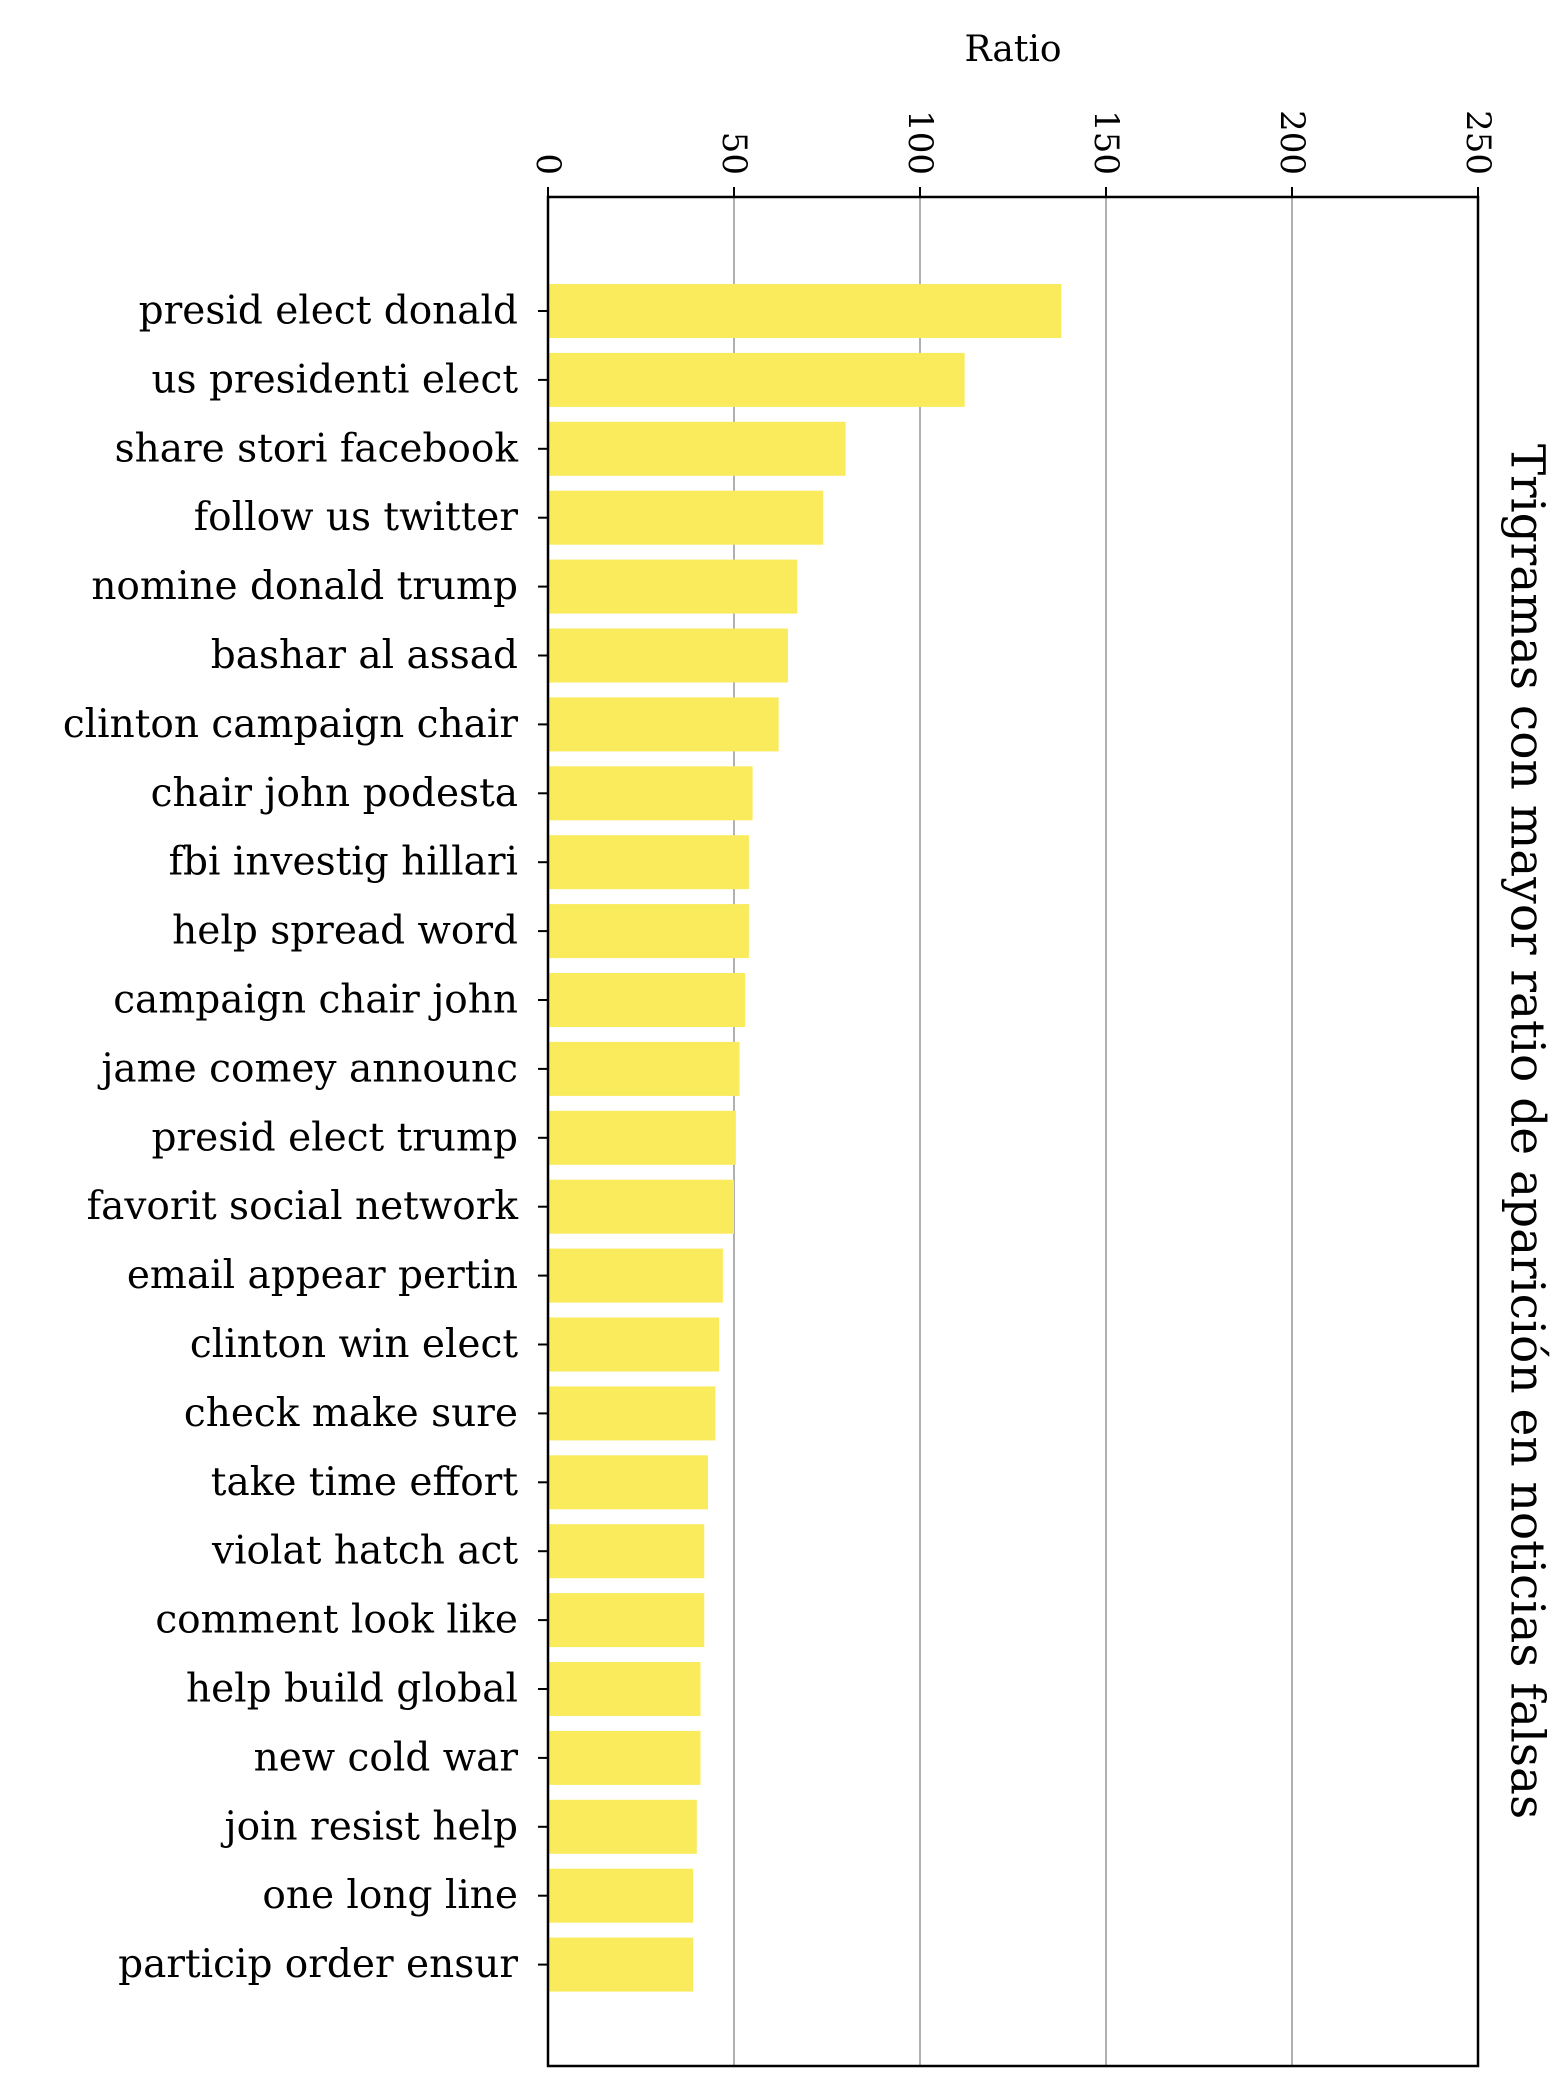  What do you see at coordinates (322, 1275) in the screenshot?
I see `category-label-14: email appear pertin` at bounding box center [322, 1275].